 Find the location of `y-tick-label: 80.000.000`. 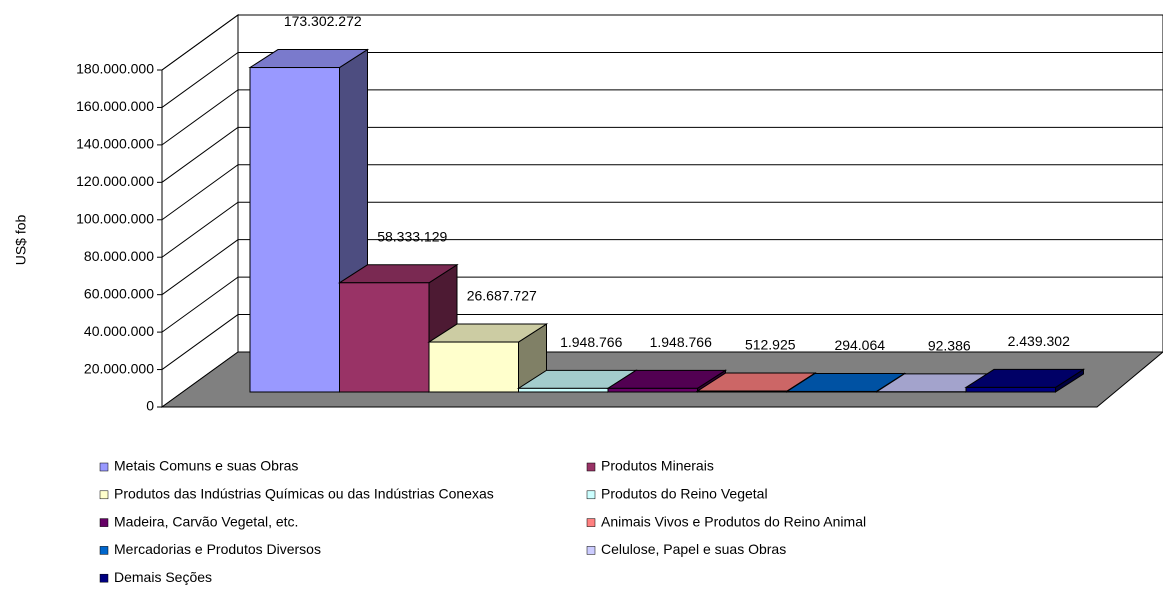

y-tick-label: 80.000.000 is located at coordinates (119, 256).